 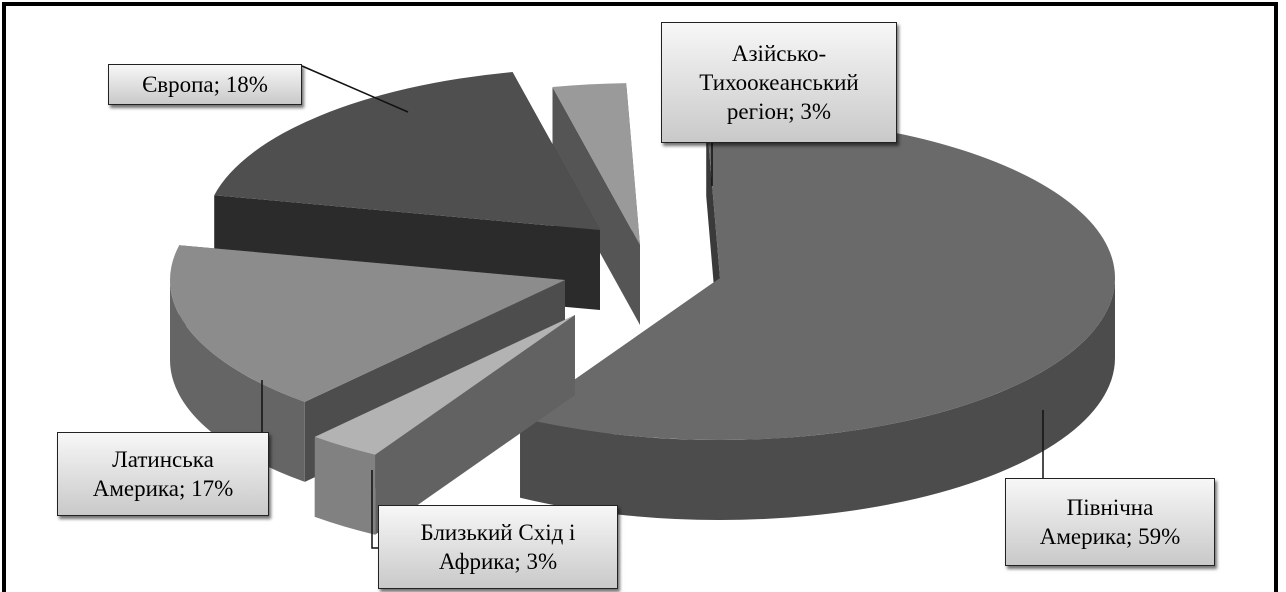 I want to click on data-label-middle-east-africa: Близький Схід і Африка; 3%, so click(x=498, y=547).